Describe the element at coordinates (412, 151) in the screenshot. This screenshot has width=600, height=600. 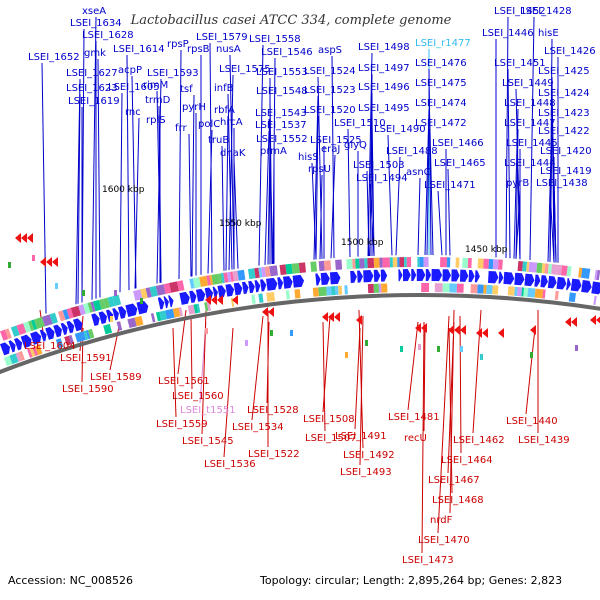
I see `forward-gene-label: LSEI_1488` at that location.